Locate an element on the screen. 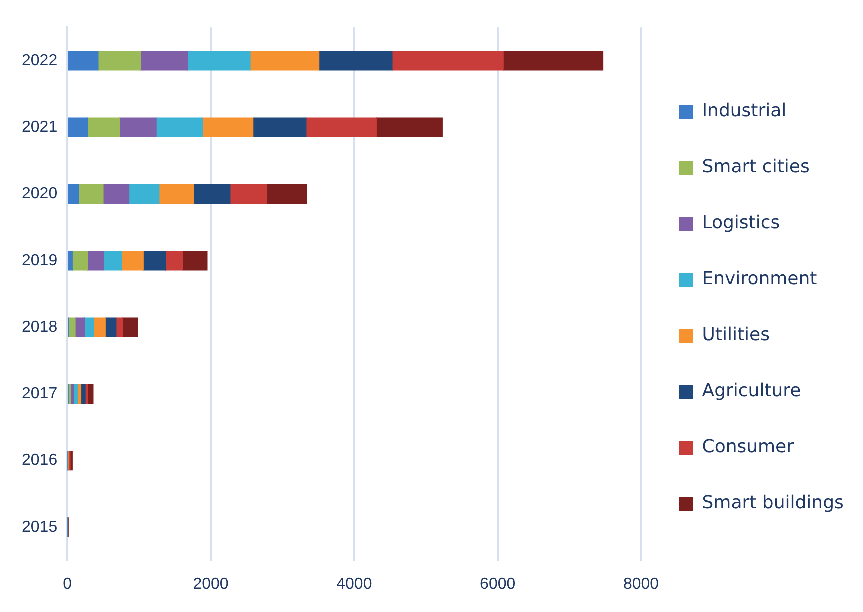  y-tick-label: 2021 is located at coordinates (40, 127).